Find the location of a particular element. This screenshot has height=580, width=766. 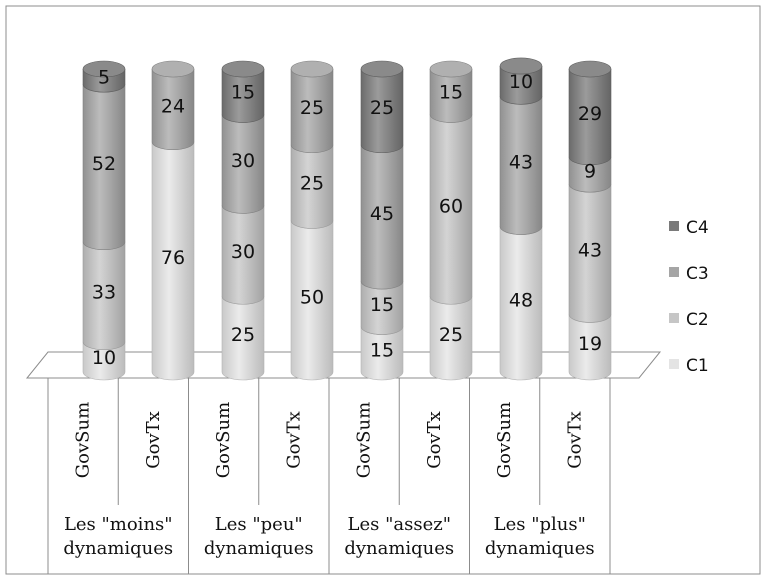

legend-item-c3: C3 is located at coordinates (689, 274).